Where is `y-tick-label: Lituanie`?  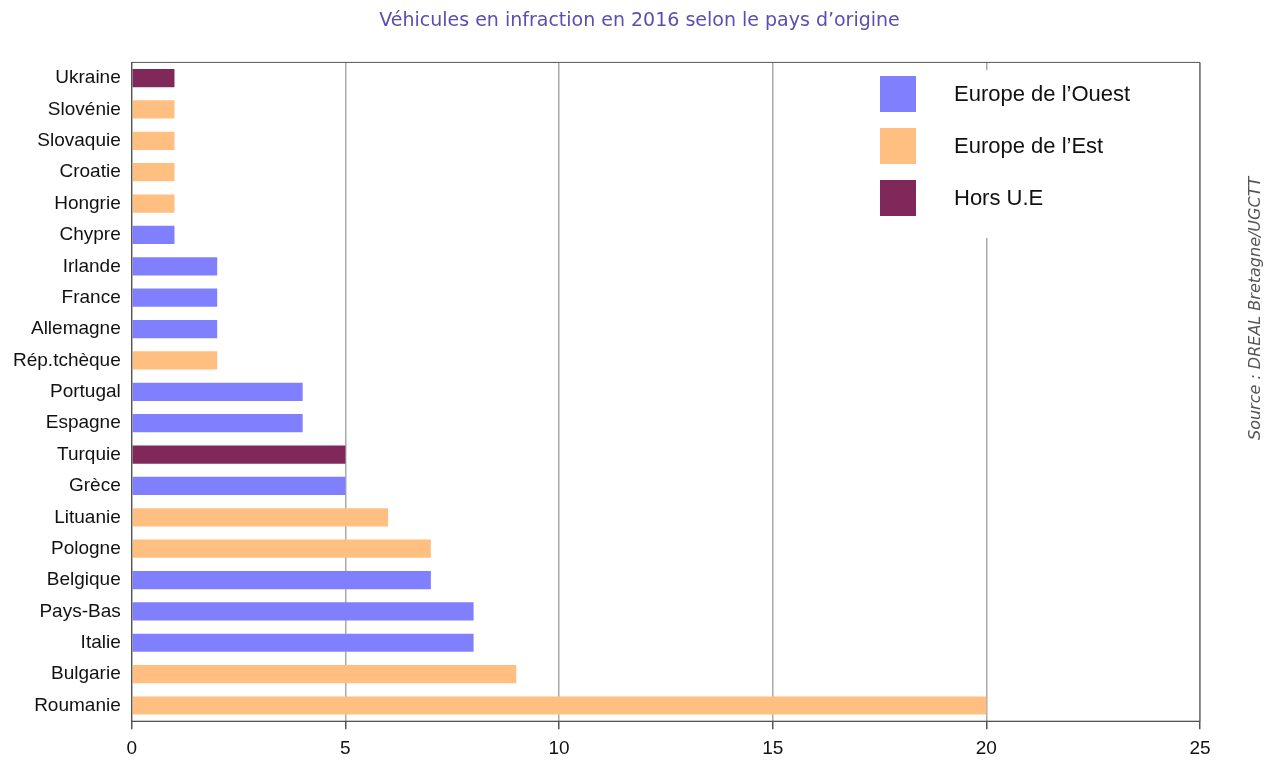
y-tick-label: Lituanie is located at coordinates (87, 516).